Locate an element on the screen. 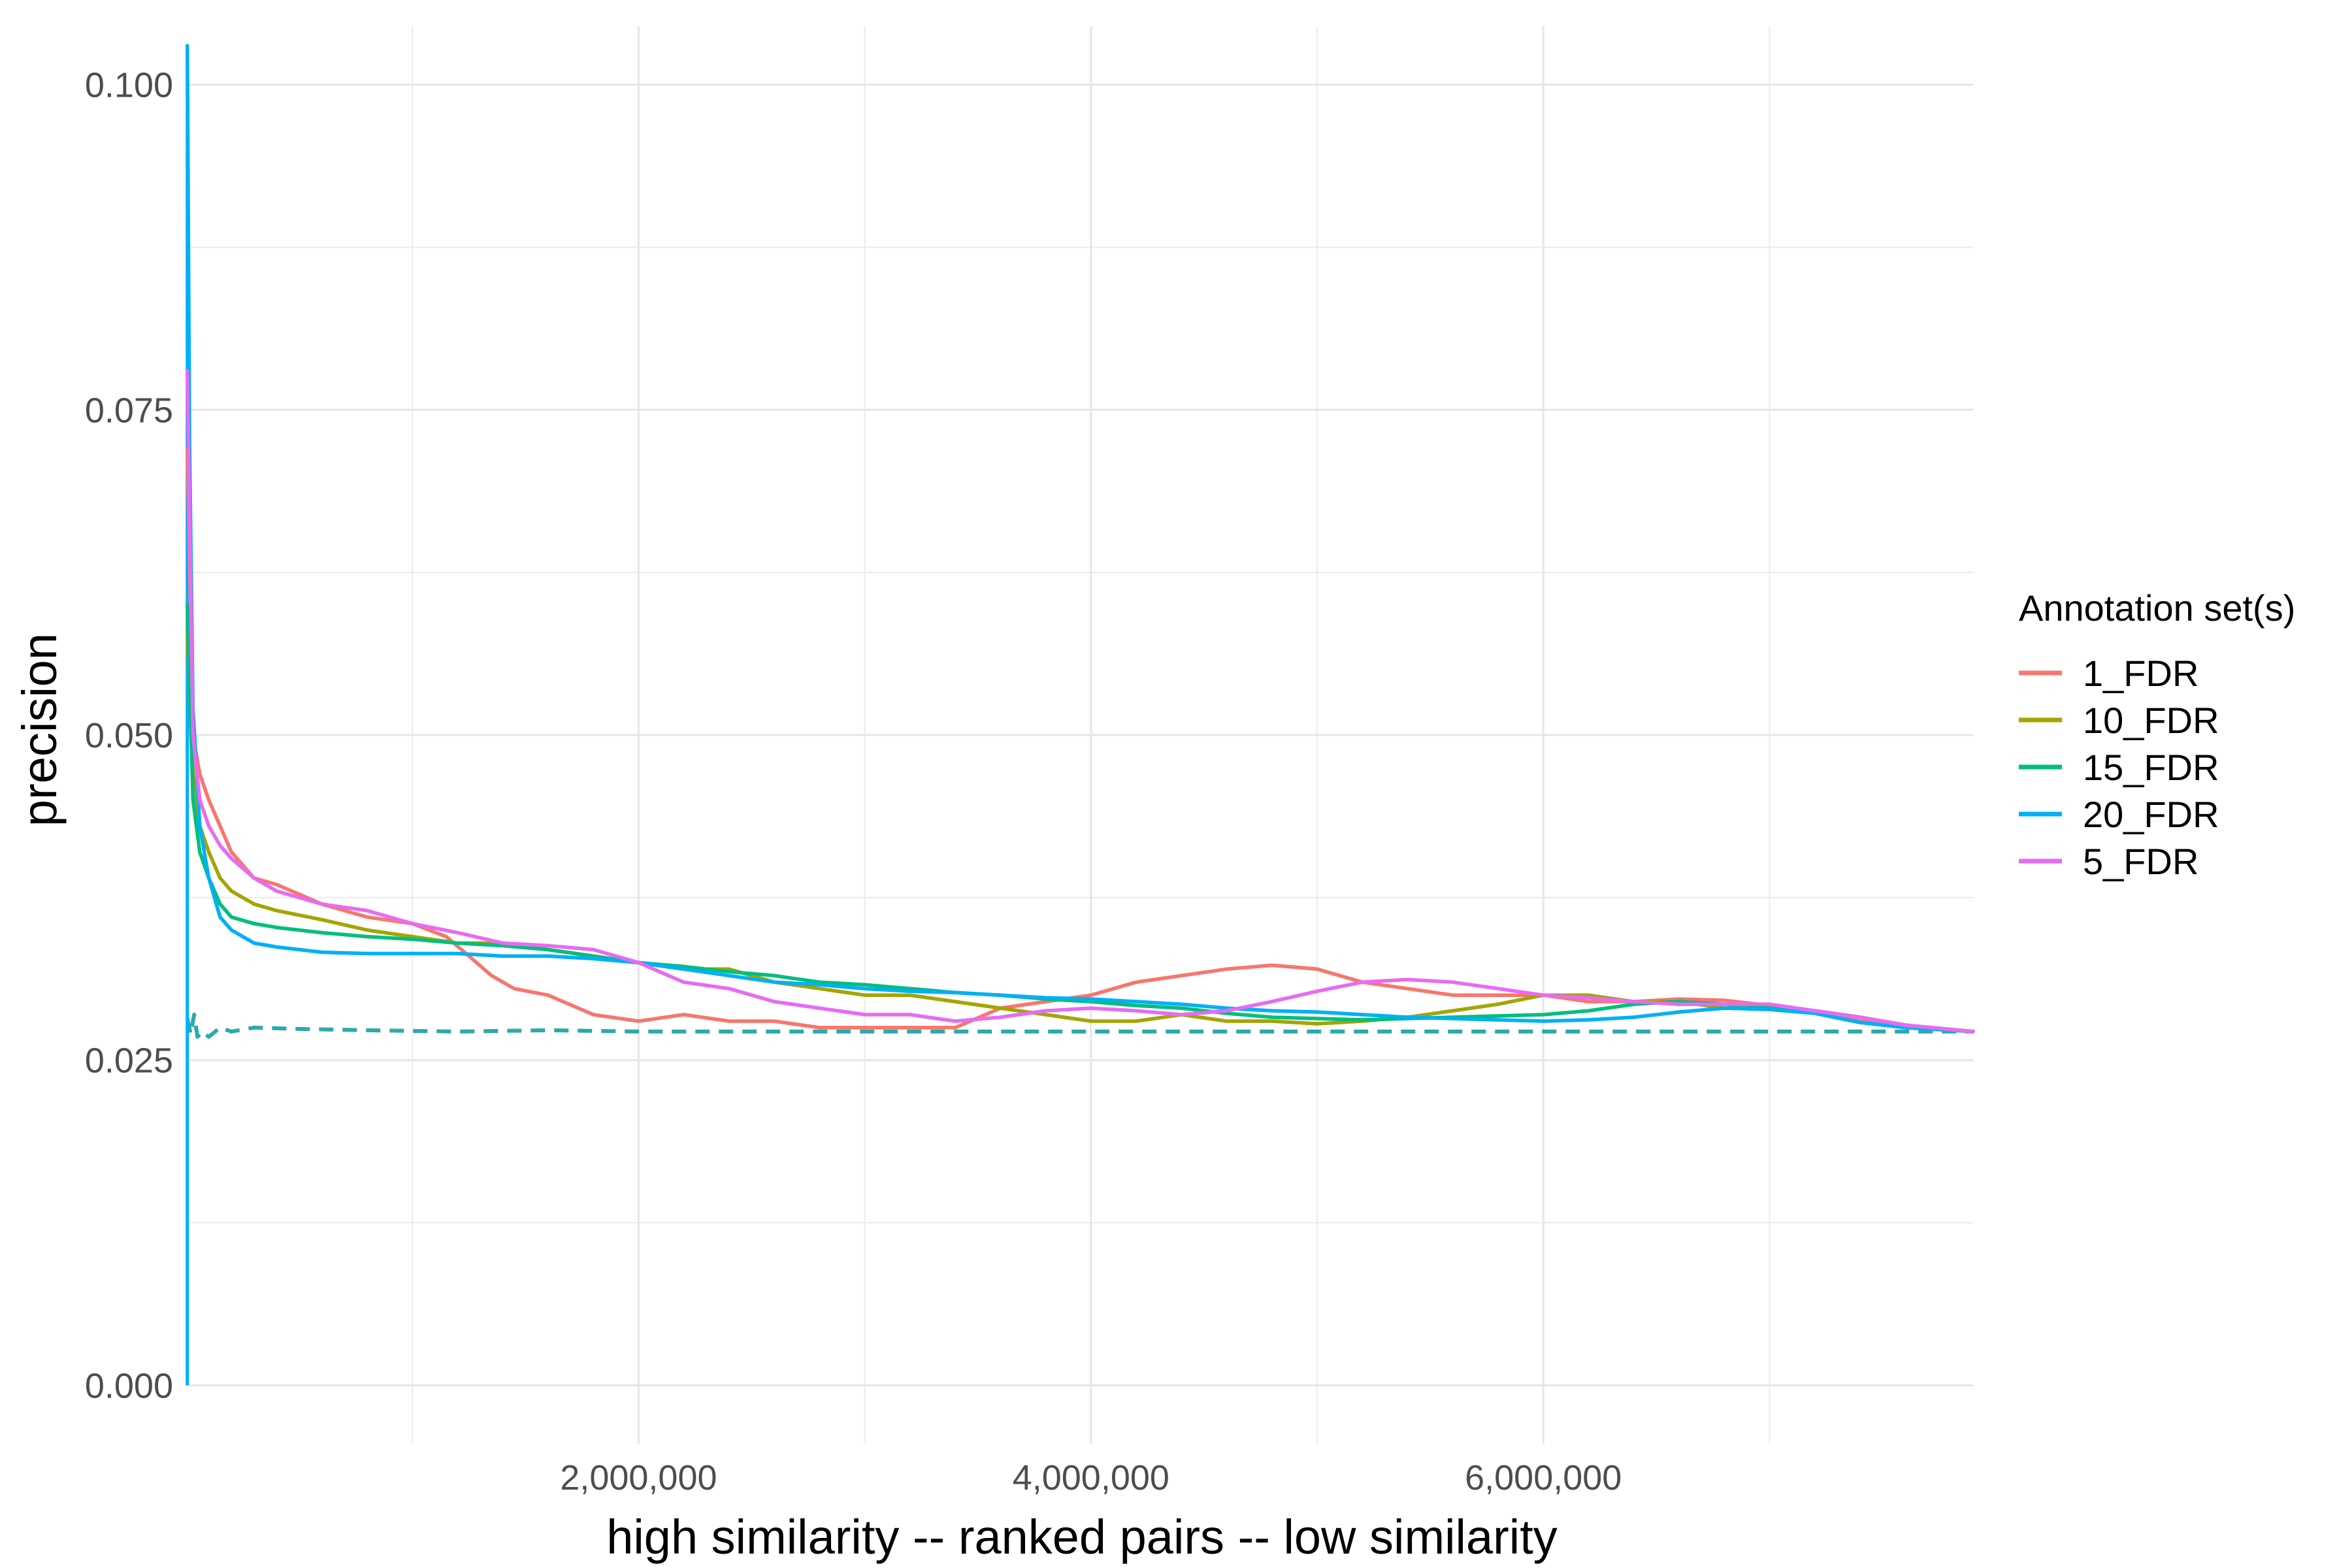  y-tick-label: 0.075 is located at coordinates (129, 410).